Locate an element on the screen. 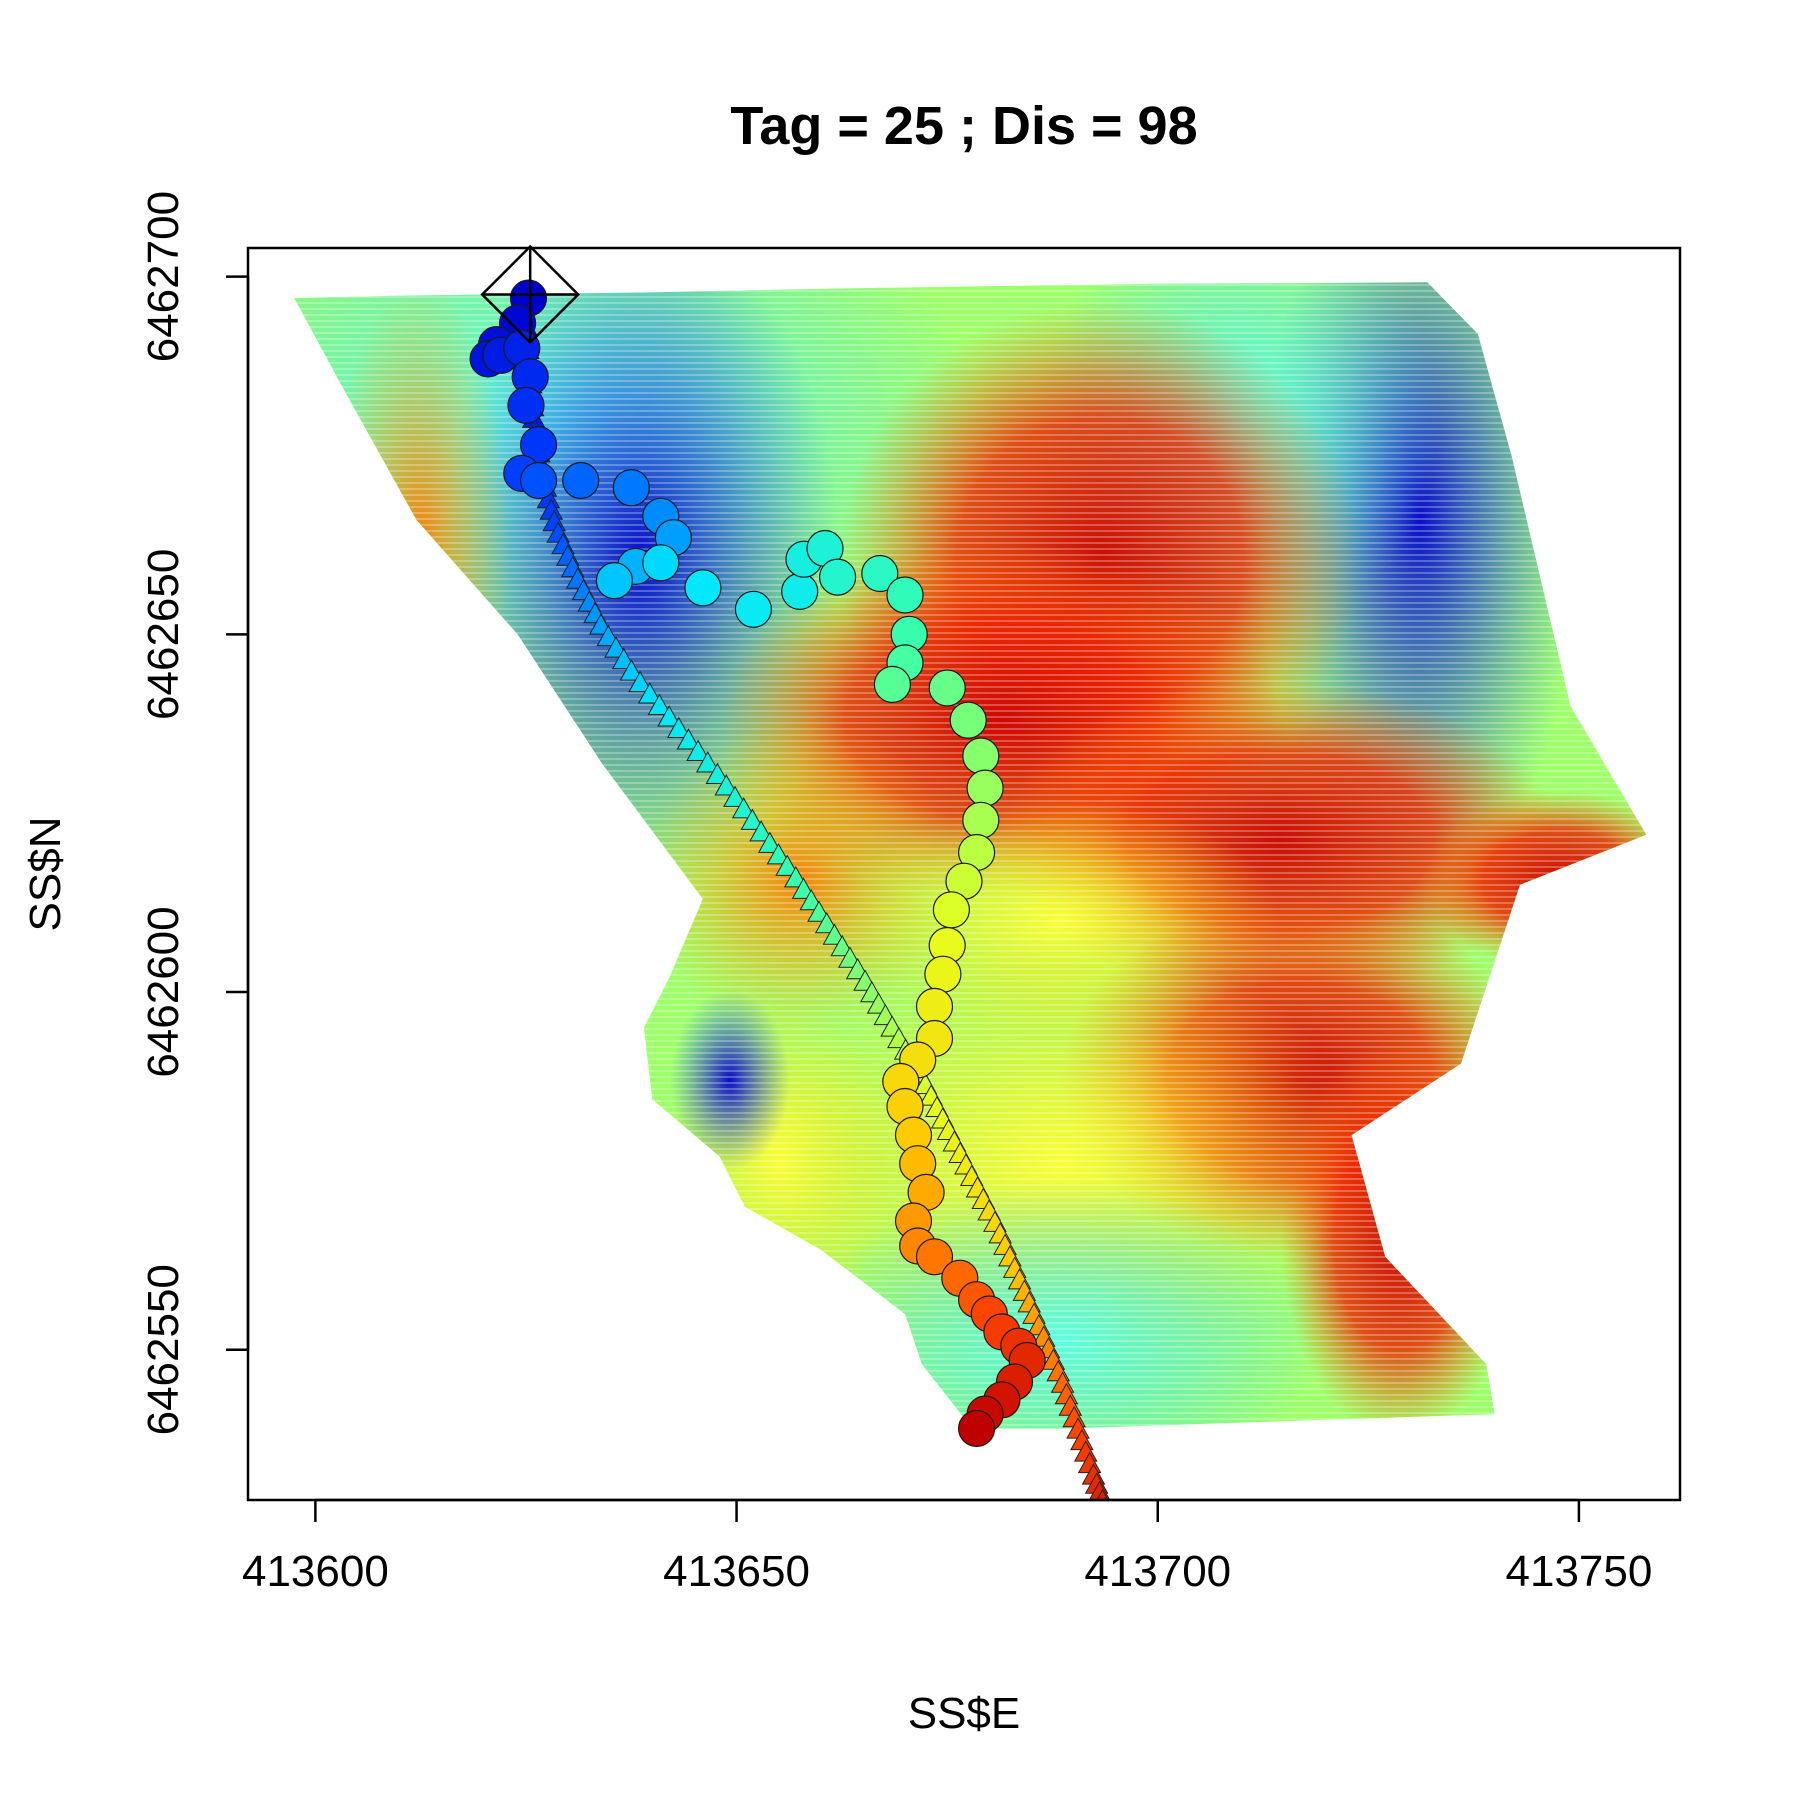  y-axis-label: SS$N is located at coordinates (45, 874).